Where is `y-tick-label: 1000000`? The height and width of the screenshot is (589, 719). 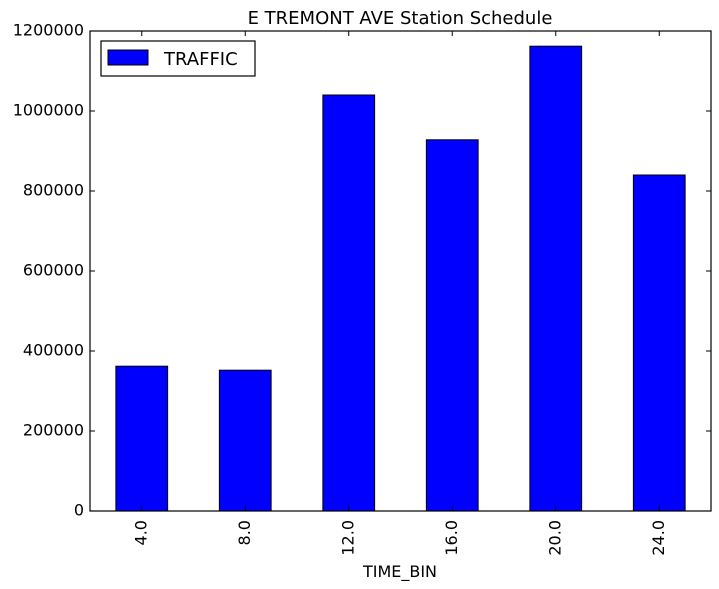
y-tick-label: 1000000 is located at coordinates (48, 110).